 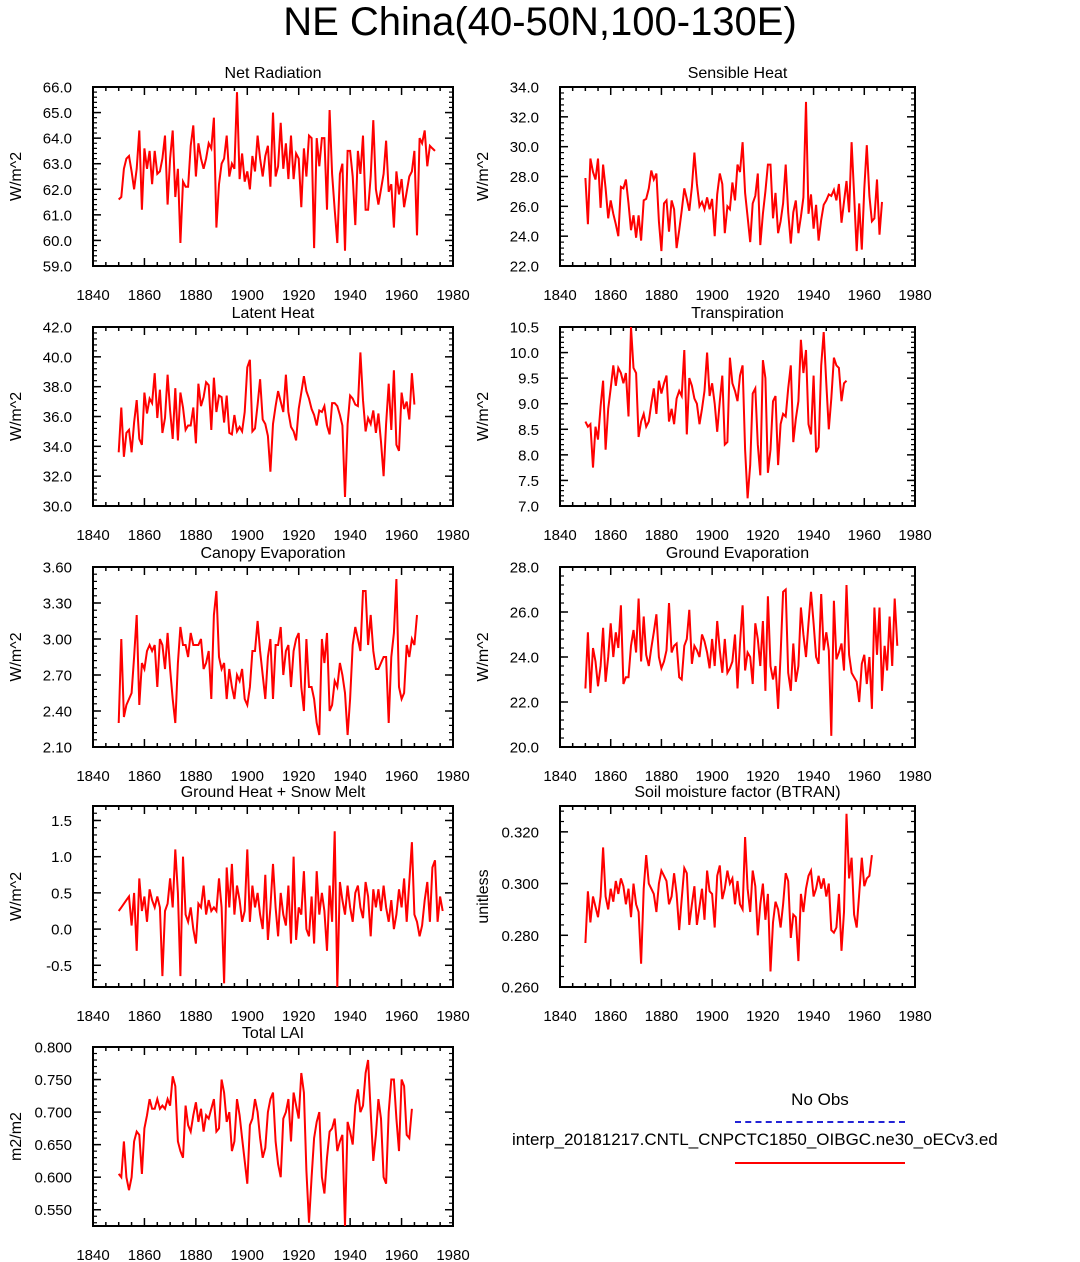 What do you see at coordinates (53, 1210) in the screenshot?
I see `y-tick-label: 0.550` at bounding box center [53, 1210].